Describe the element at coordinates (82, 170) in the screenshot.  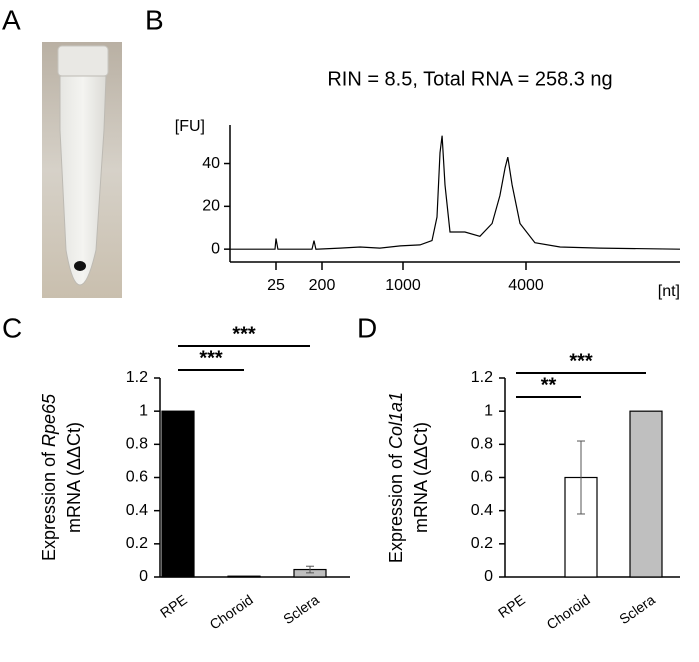
I see `tube-photo` at that location.